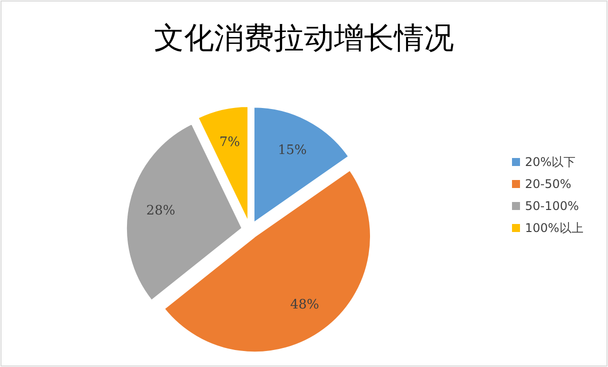  I want to click on legend-label: 100%以上, so click(554, 228).